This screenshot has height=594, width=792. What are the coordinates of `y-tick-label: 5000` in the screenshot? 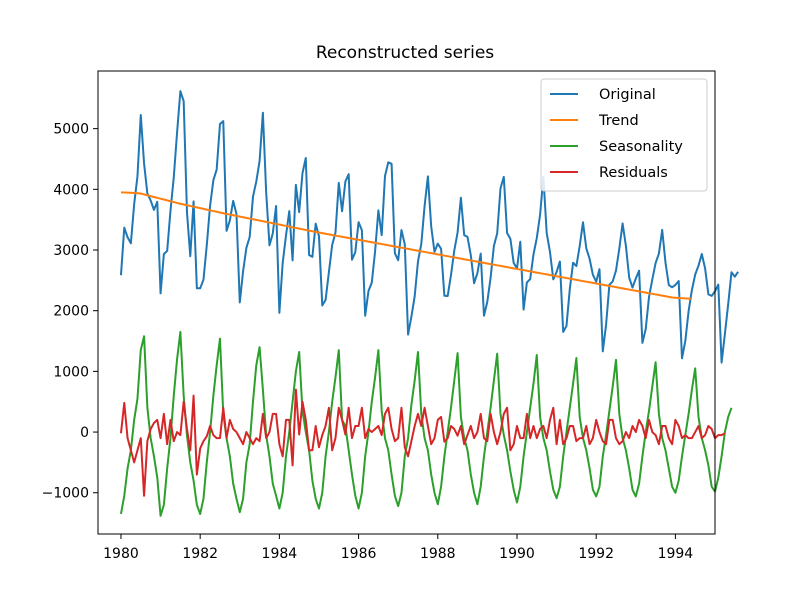 It's located at (71, 130).